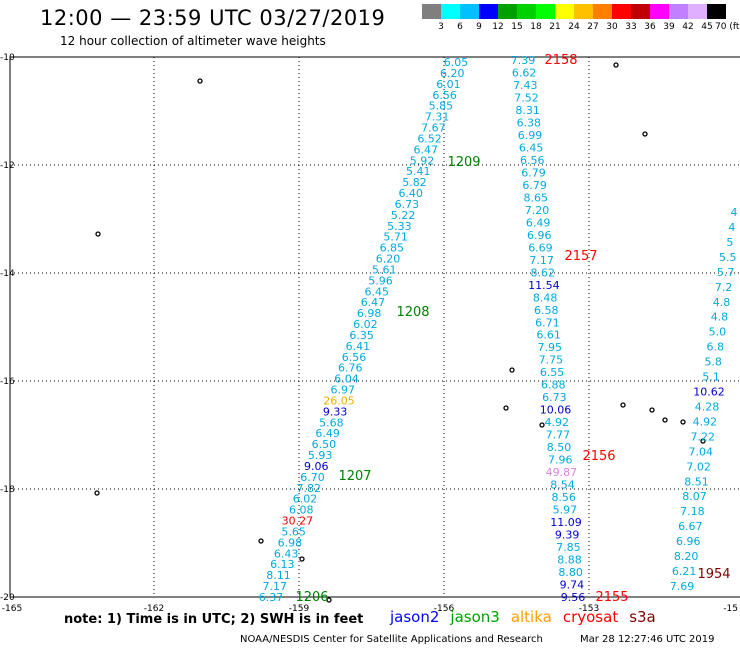 This screenshot has height=650, width=740. I want to click on pass-time-label: 1209, so click(463, 162).